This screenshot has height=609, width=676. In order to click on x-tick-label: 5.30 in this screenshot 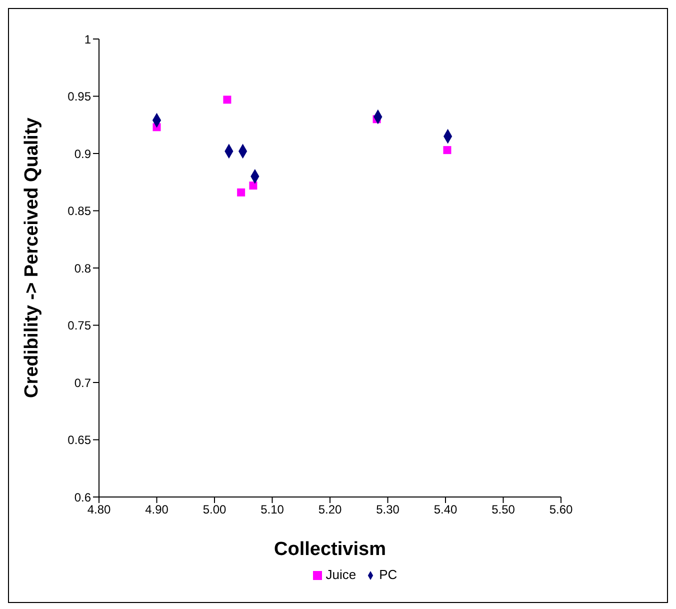, I will do `click(388, 509)`.